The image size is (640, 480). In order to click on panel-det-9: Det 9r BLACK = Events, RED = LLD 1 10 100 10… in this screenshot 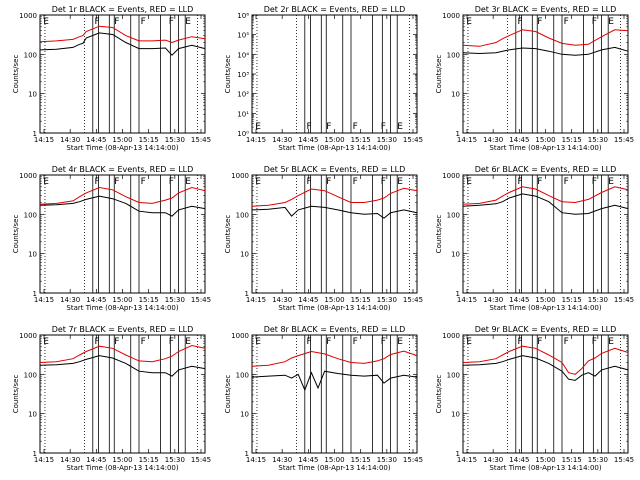, I will do `click(534, 398)`.